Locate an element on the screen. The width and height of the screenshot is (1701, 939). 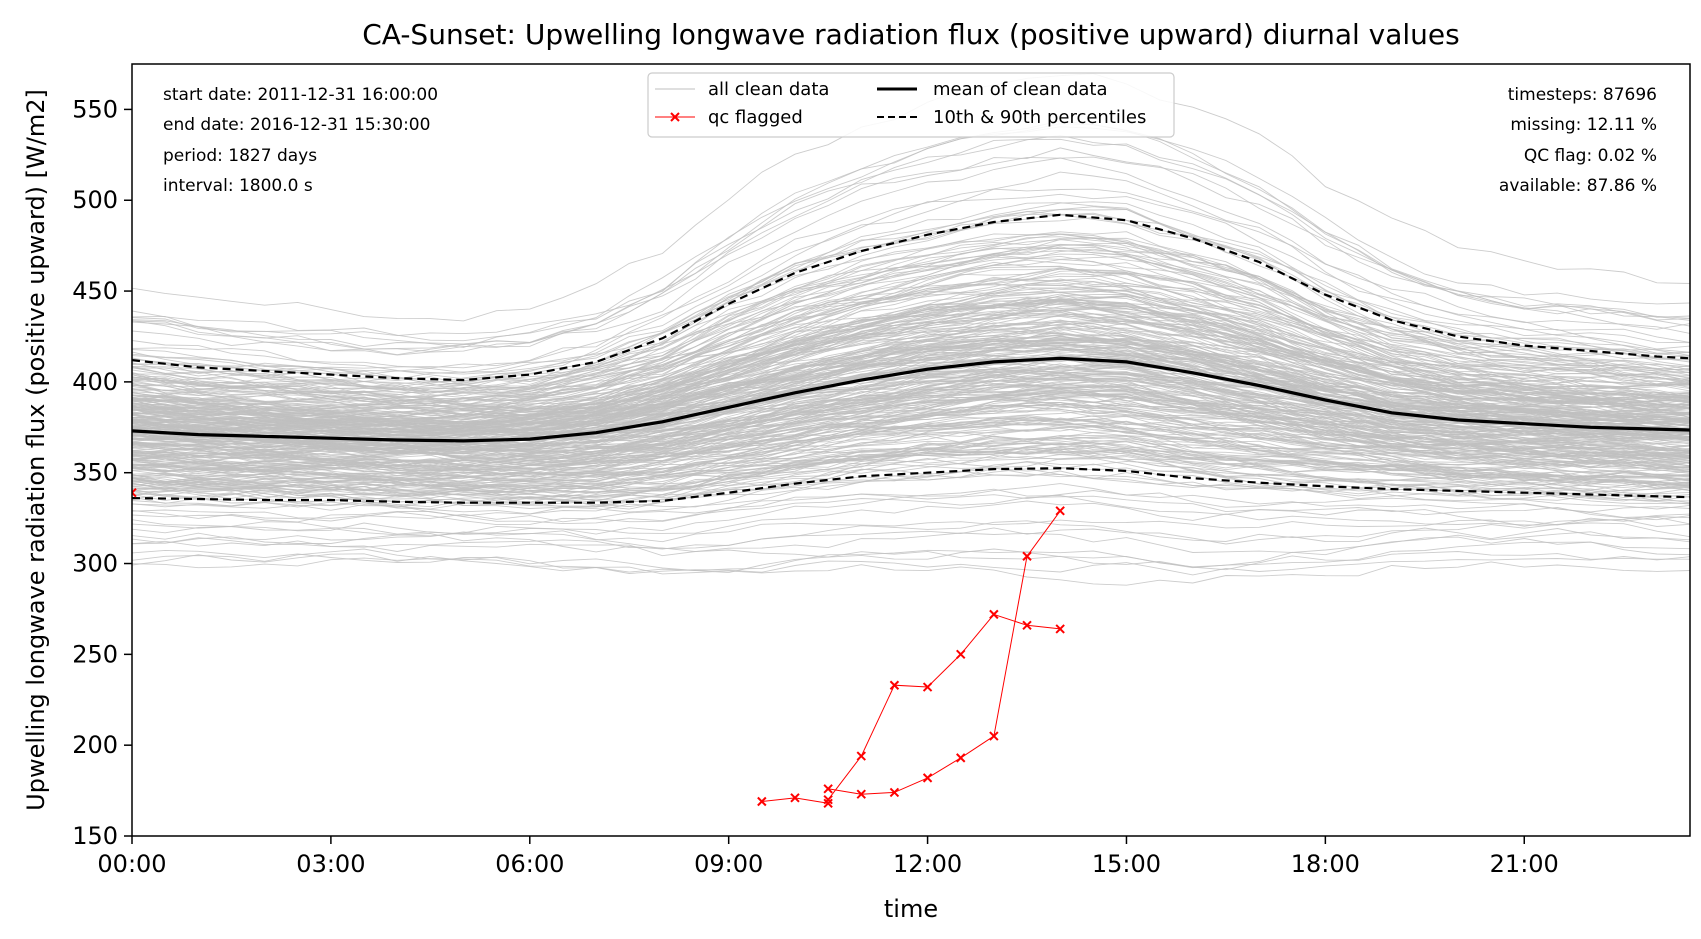
info-end-date: end date: 2016-12-31 15:30:00 is located at coordinates (296, 125).